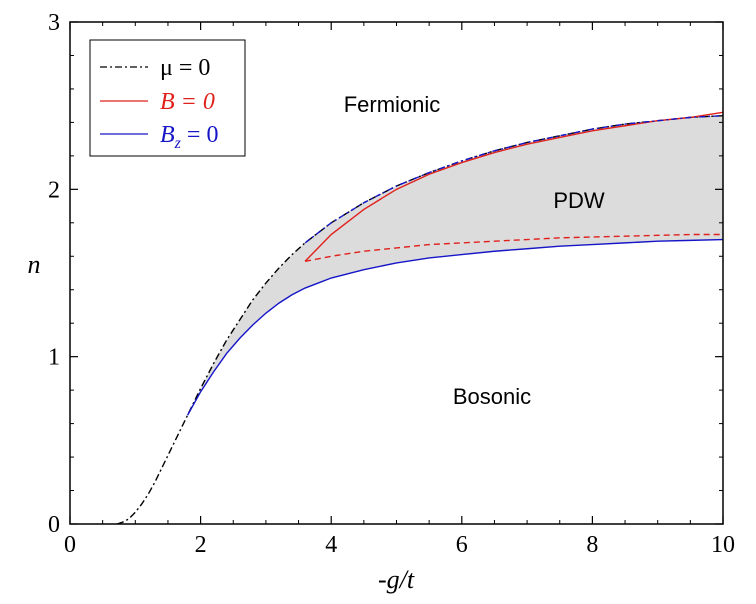 The width and height of the screenshot is (756, 604). Describe the element at coordinates (723, 545) in the screenshot. I see `x-tick-label: 10` at that location.